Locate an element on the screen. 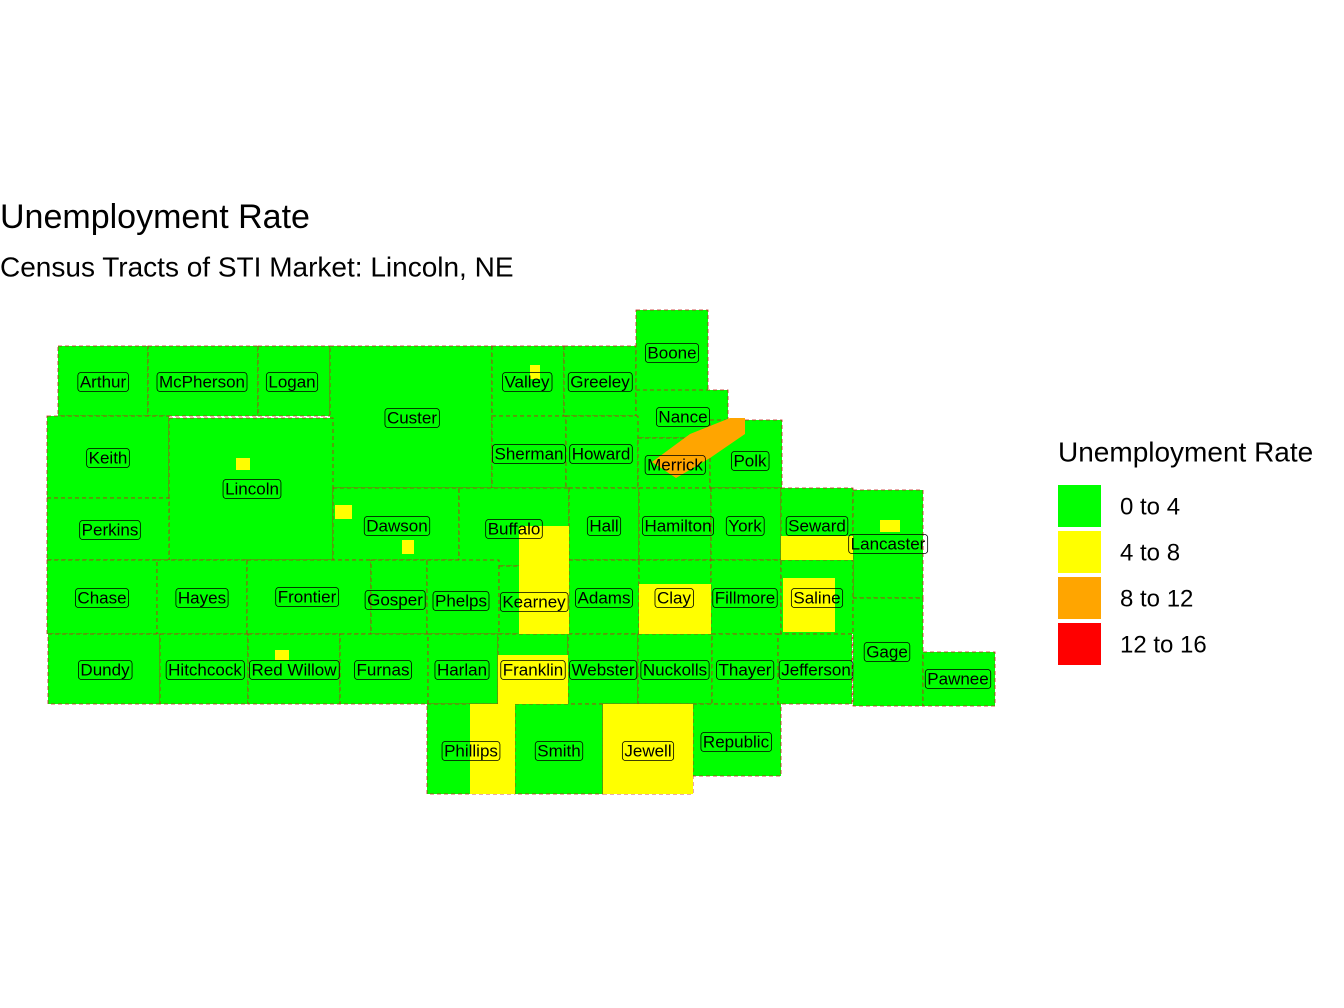  county-label: Gage is located at coordinates (887, 651).